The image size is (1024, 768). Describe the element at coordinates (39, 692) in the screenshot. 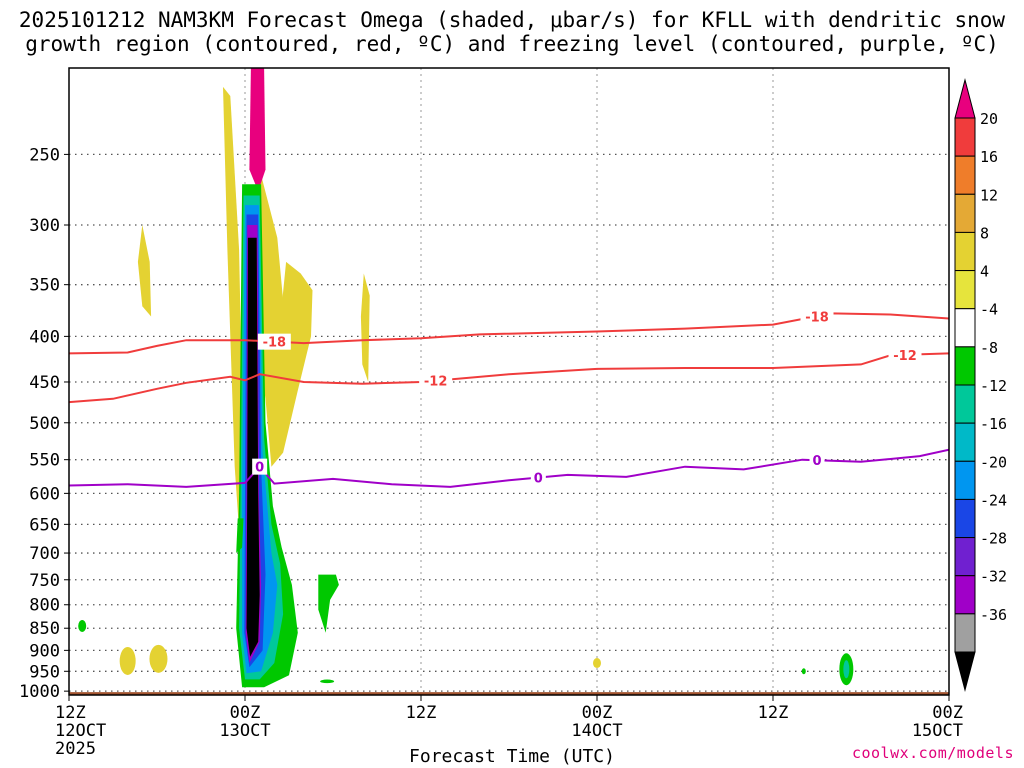

I see `y-tick-label: 1000` at that location.